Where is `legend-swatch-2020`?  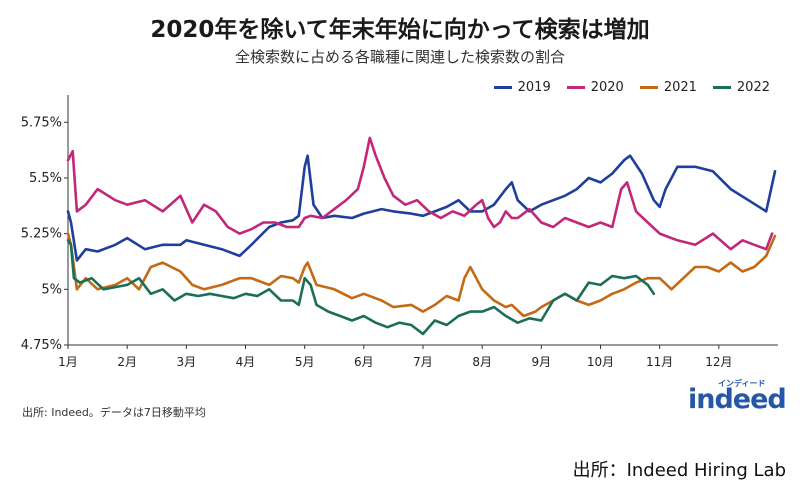 legend-swatch-2020 is located at coordinates (575, 87).